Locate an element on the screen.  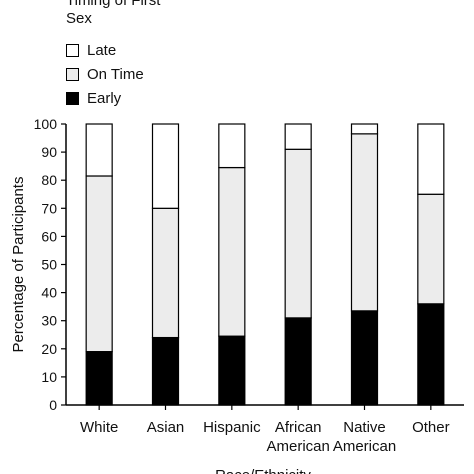
x-tick-label: Other is located at coordinates (431, 427).